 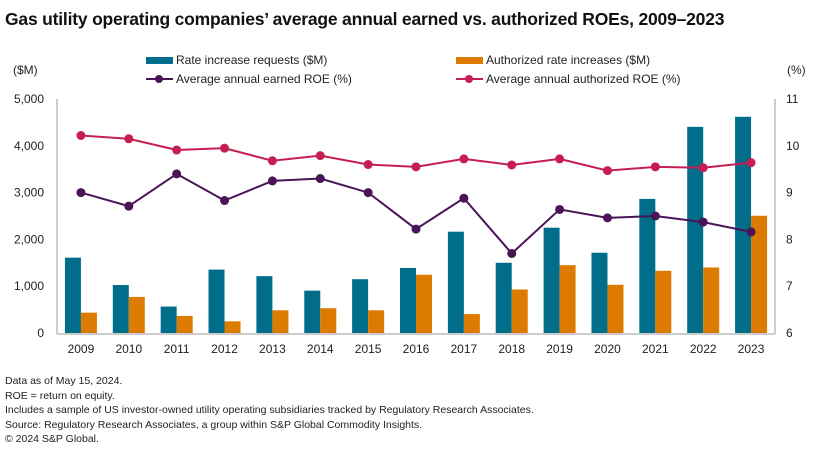 I want to click on right-axis-tick-label: 9, so click(x=789, y=193).